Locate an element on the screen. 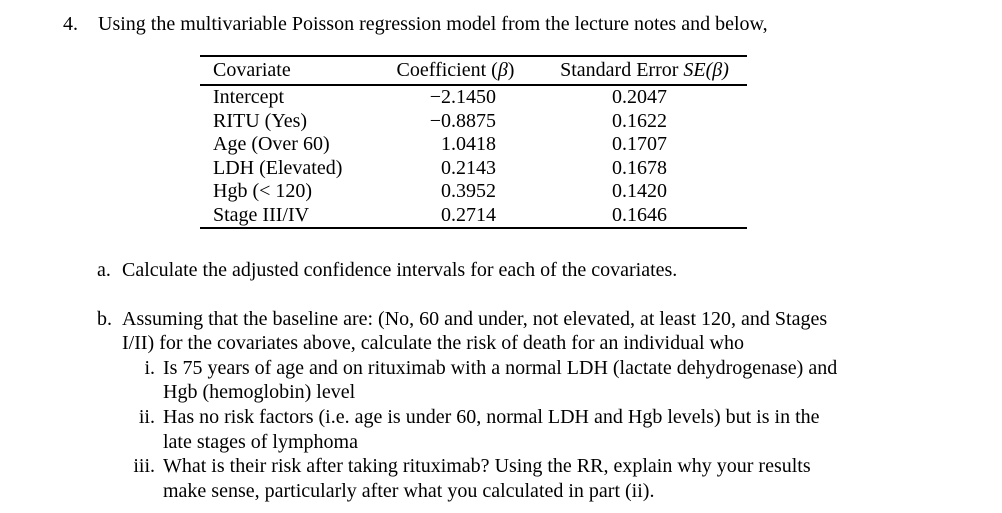  covariate-cell: LDH (Elevated) is located at coordinates (278, 167).